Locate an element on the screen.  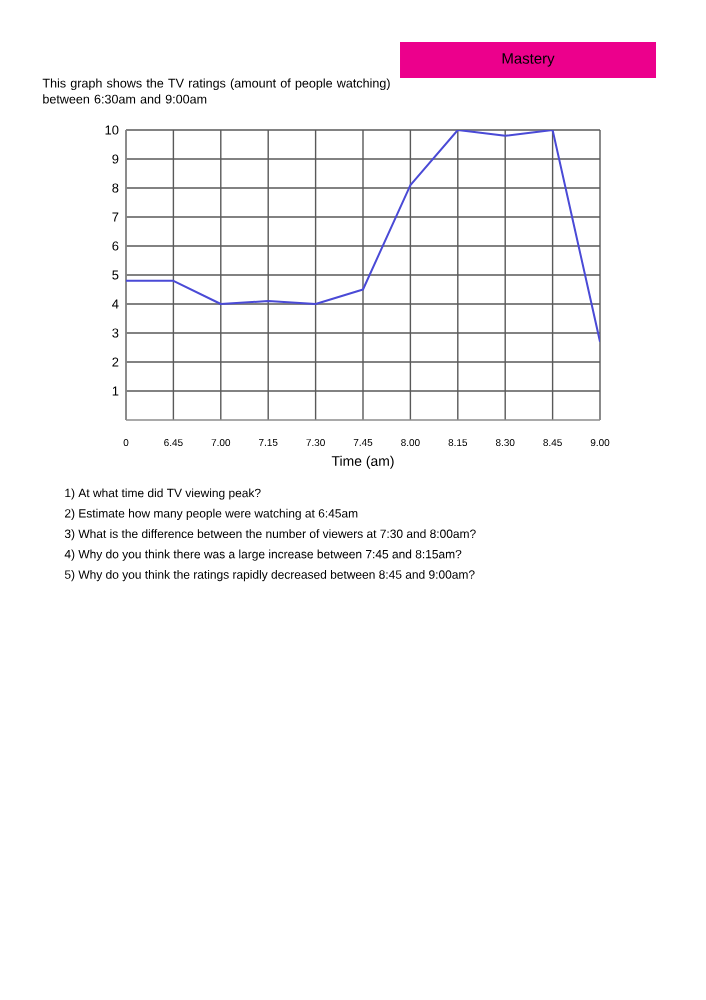
line-series is located at coordinates (363, 236).